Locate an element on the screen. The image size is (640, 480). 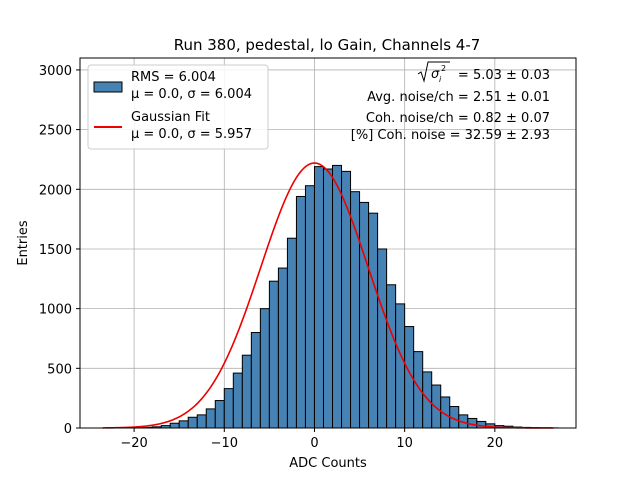
sigma-superscript: 2 is located at coordinates (443, 68).